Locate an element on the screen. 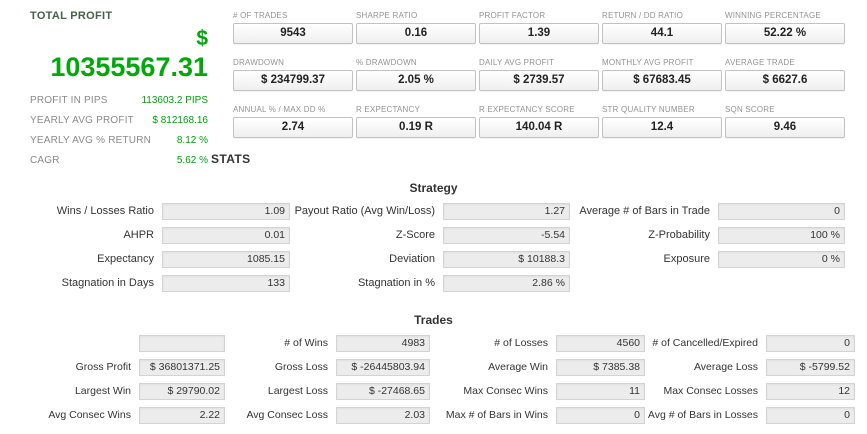 This screenshot has height=434, width=867. trades-cell-label: Avg Consec Loss is located at coordinates (287, 415).